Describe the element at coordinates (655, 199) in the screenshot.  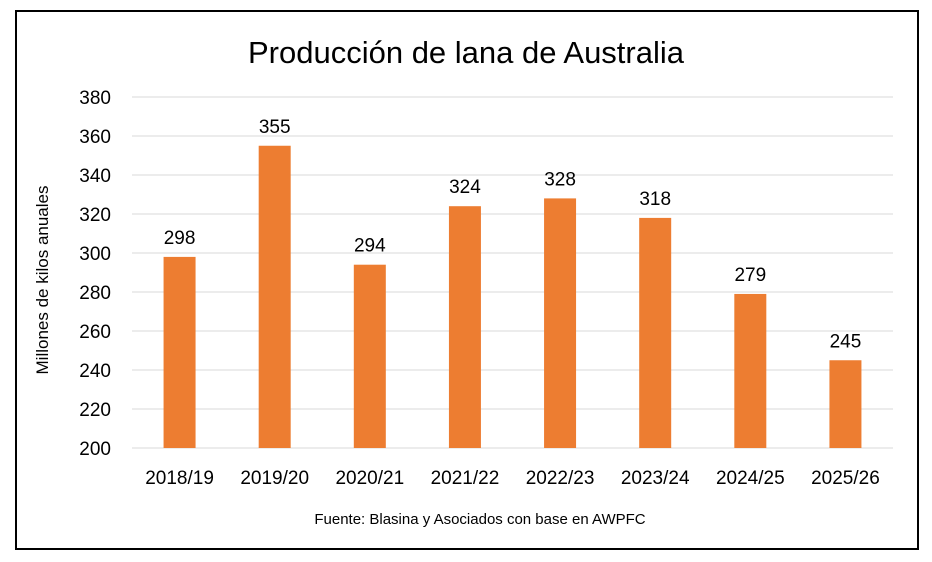
I see `data-label: 318` at that location.